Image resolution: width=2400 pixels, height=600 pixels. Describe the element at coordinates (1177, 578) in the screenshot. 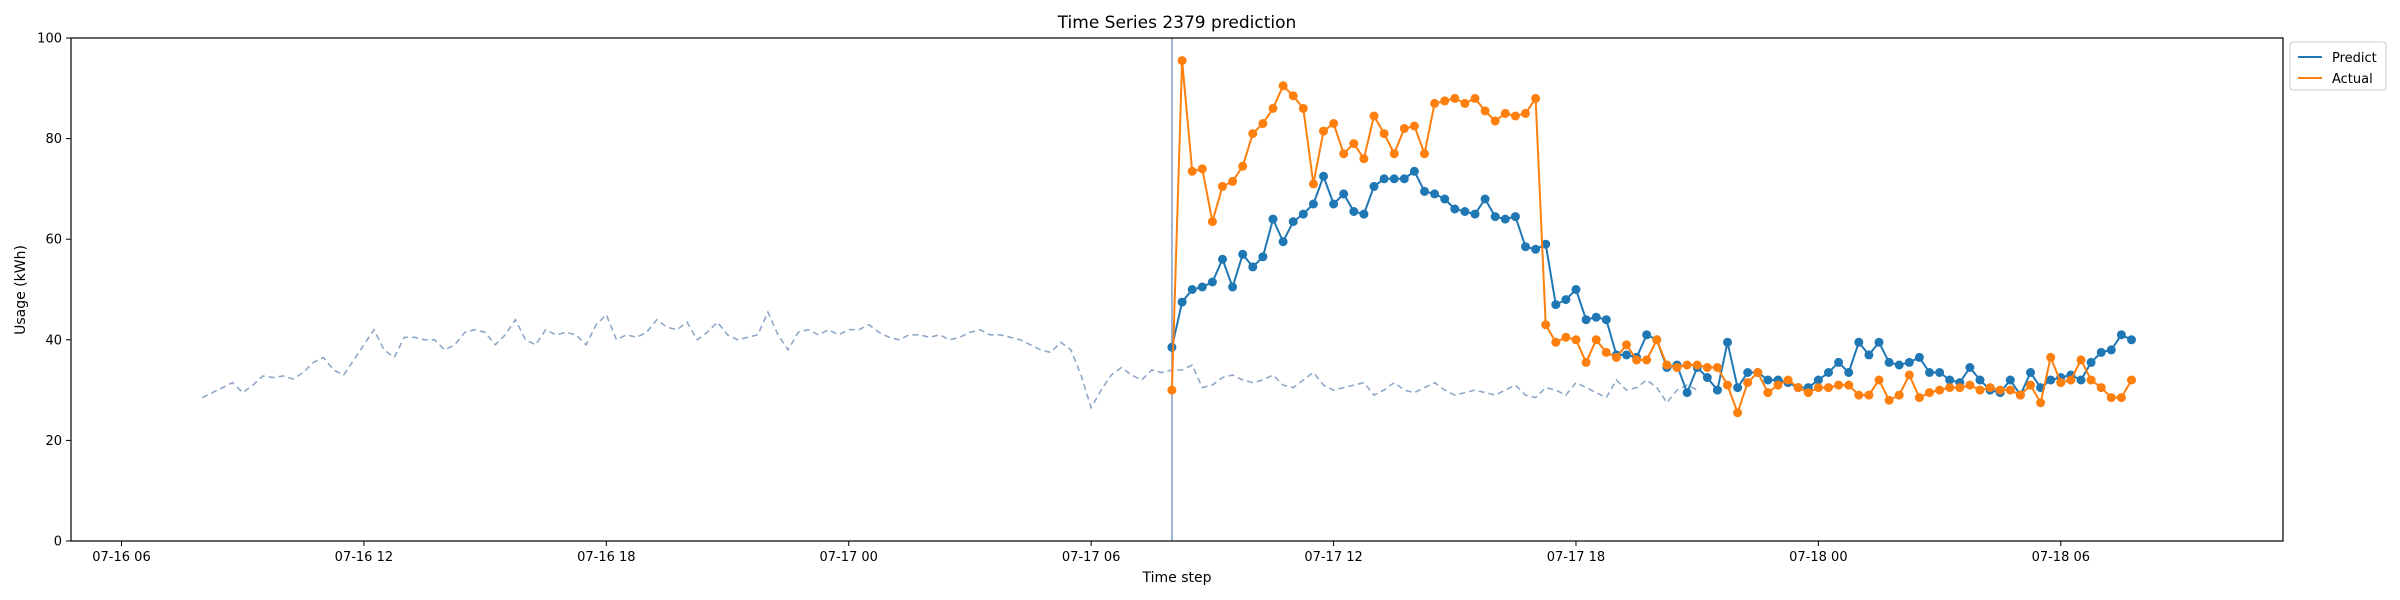

I see `x-axis-title: Time step` at that location.